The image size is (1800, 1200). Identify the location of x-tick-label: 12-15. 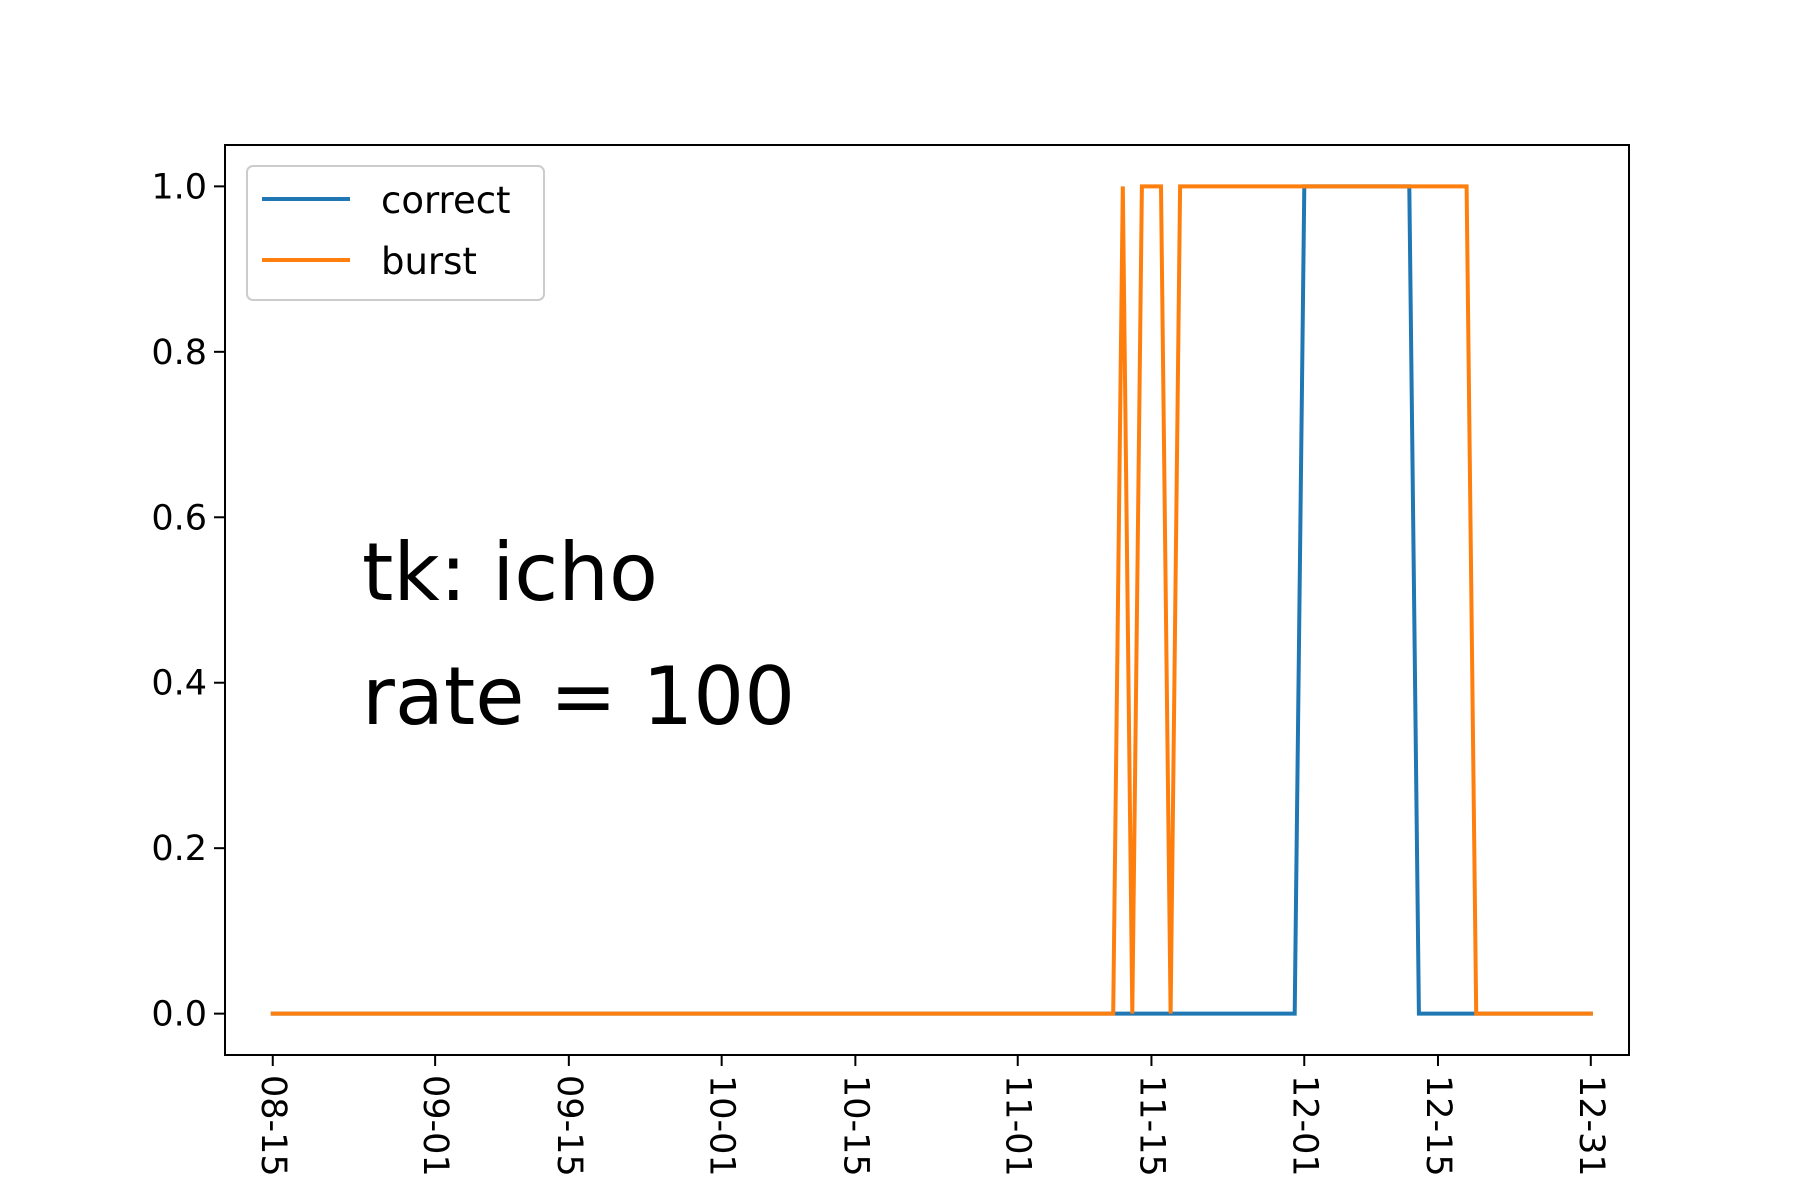
(1438, 1126).